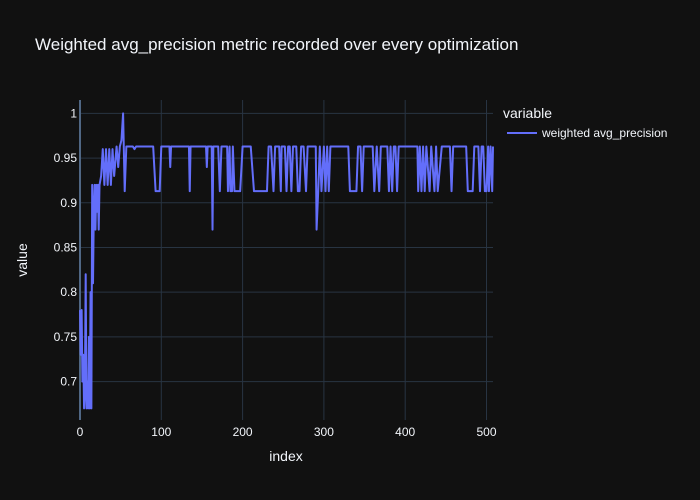  Describe the element at coordinates (68, 203) in the screenshot. I see `y-tick-label: 0.9` at that location.